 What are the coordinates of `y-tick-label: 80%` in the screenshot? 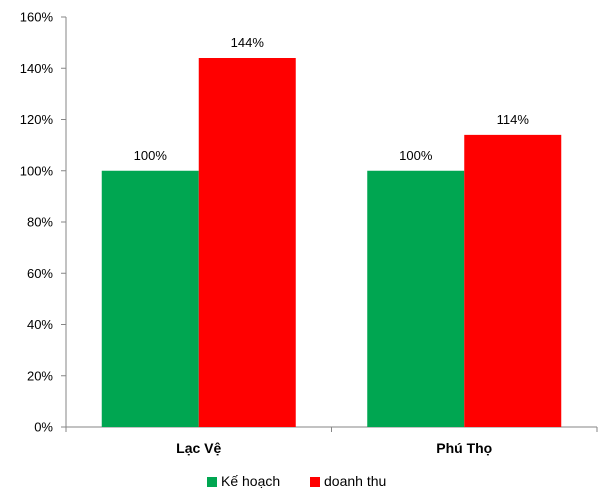 It's located at (40, 222).